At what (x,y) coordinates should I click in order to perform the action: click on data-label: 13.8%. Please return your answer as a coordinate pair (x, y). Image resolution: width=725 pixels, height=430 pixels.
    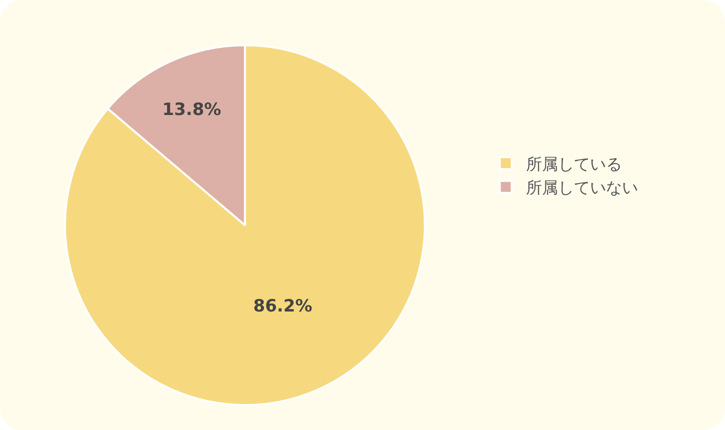
    Looking at the image, I should click on (192, 110).